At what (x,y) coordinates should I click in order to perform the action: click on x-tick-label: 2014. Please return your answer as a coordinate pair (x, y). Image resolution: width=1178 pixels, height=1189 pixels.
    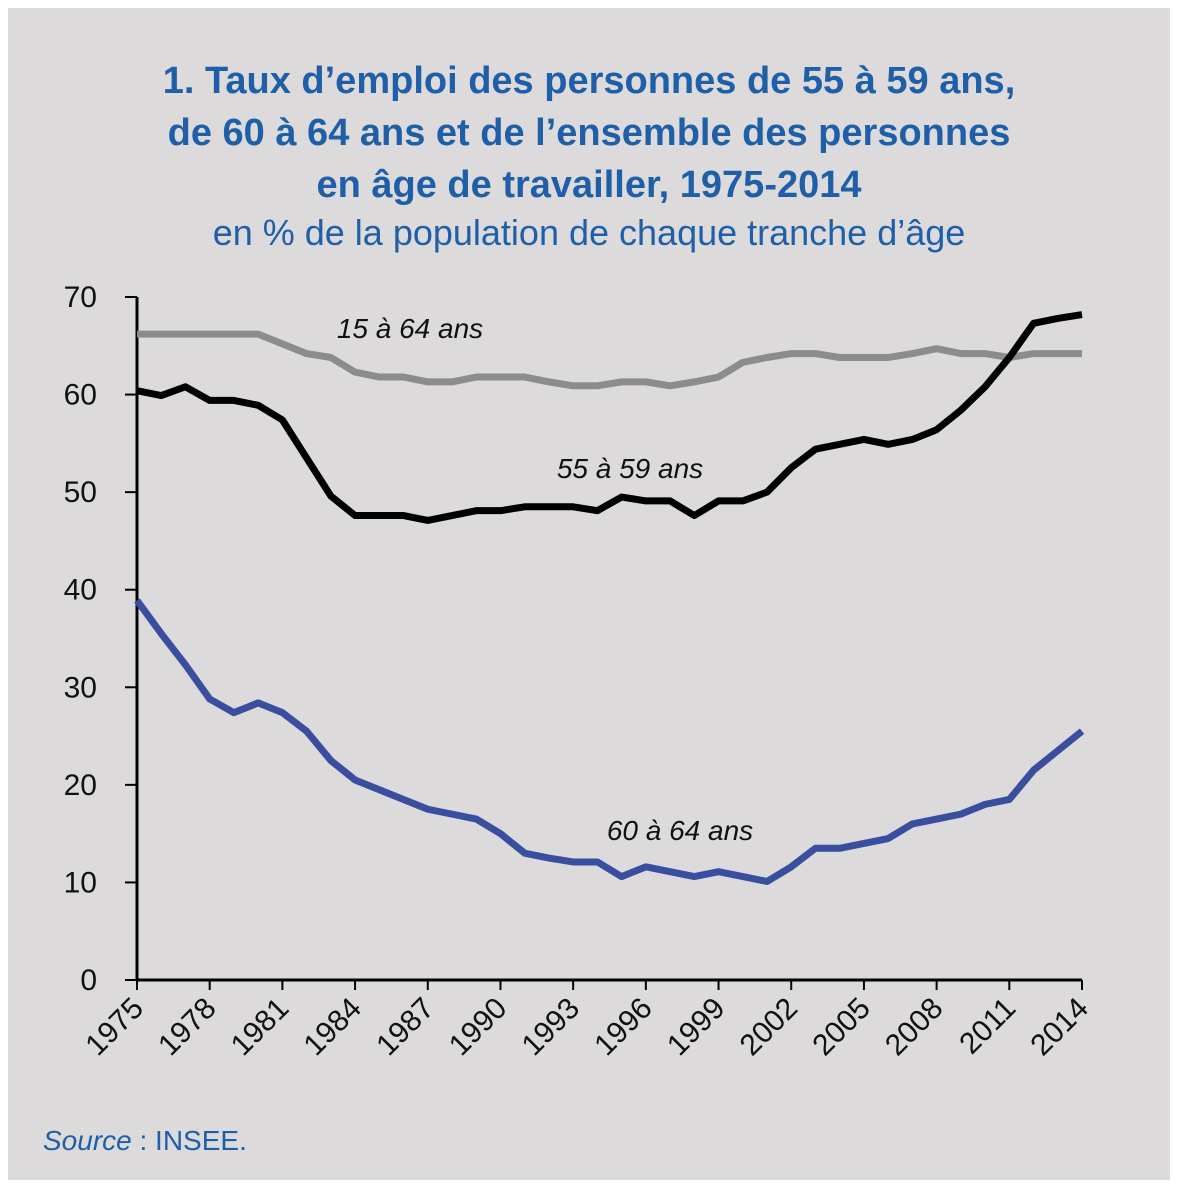
    Looking at the image, I should click on (1059, 1027).